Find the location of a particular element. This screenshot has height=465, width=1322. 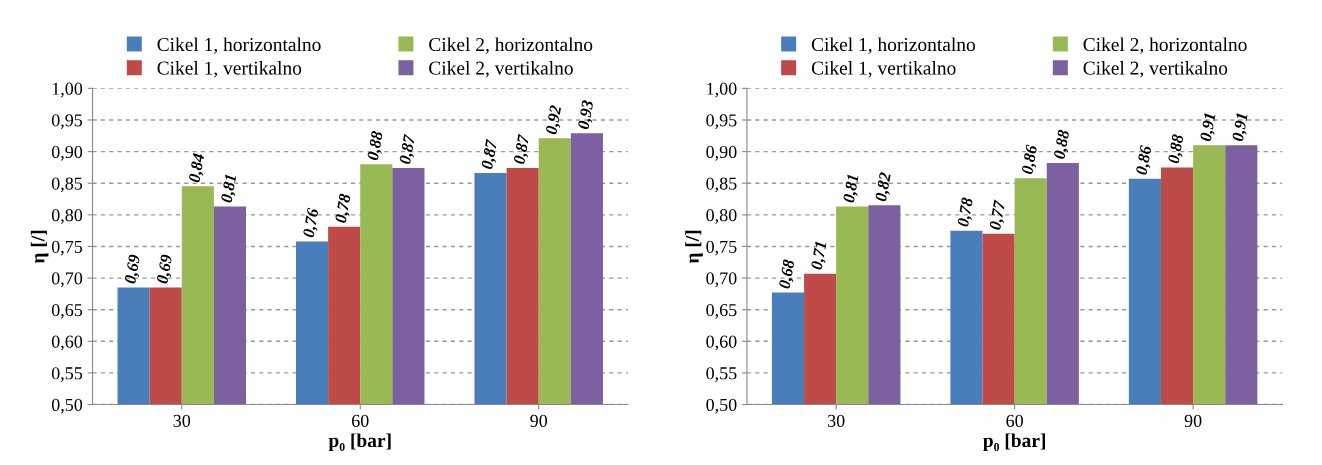

data-label: 0,92 is located at coordinates (554, 120).